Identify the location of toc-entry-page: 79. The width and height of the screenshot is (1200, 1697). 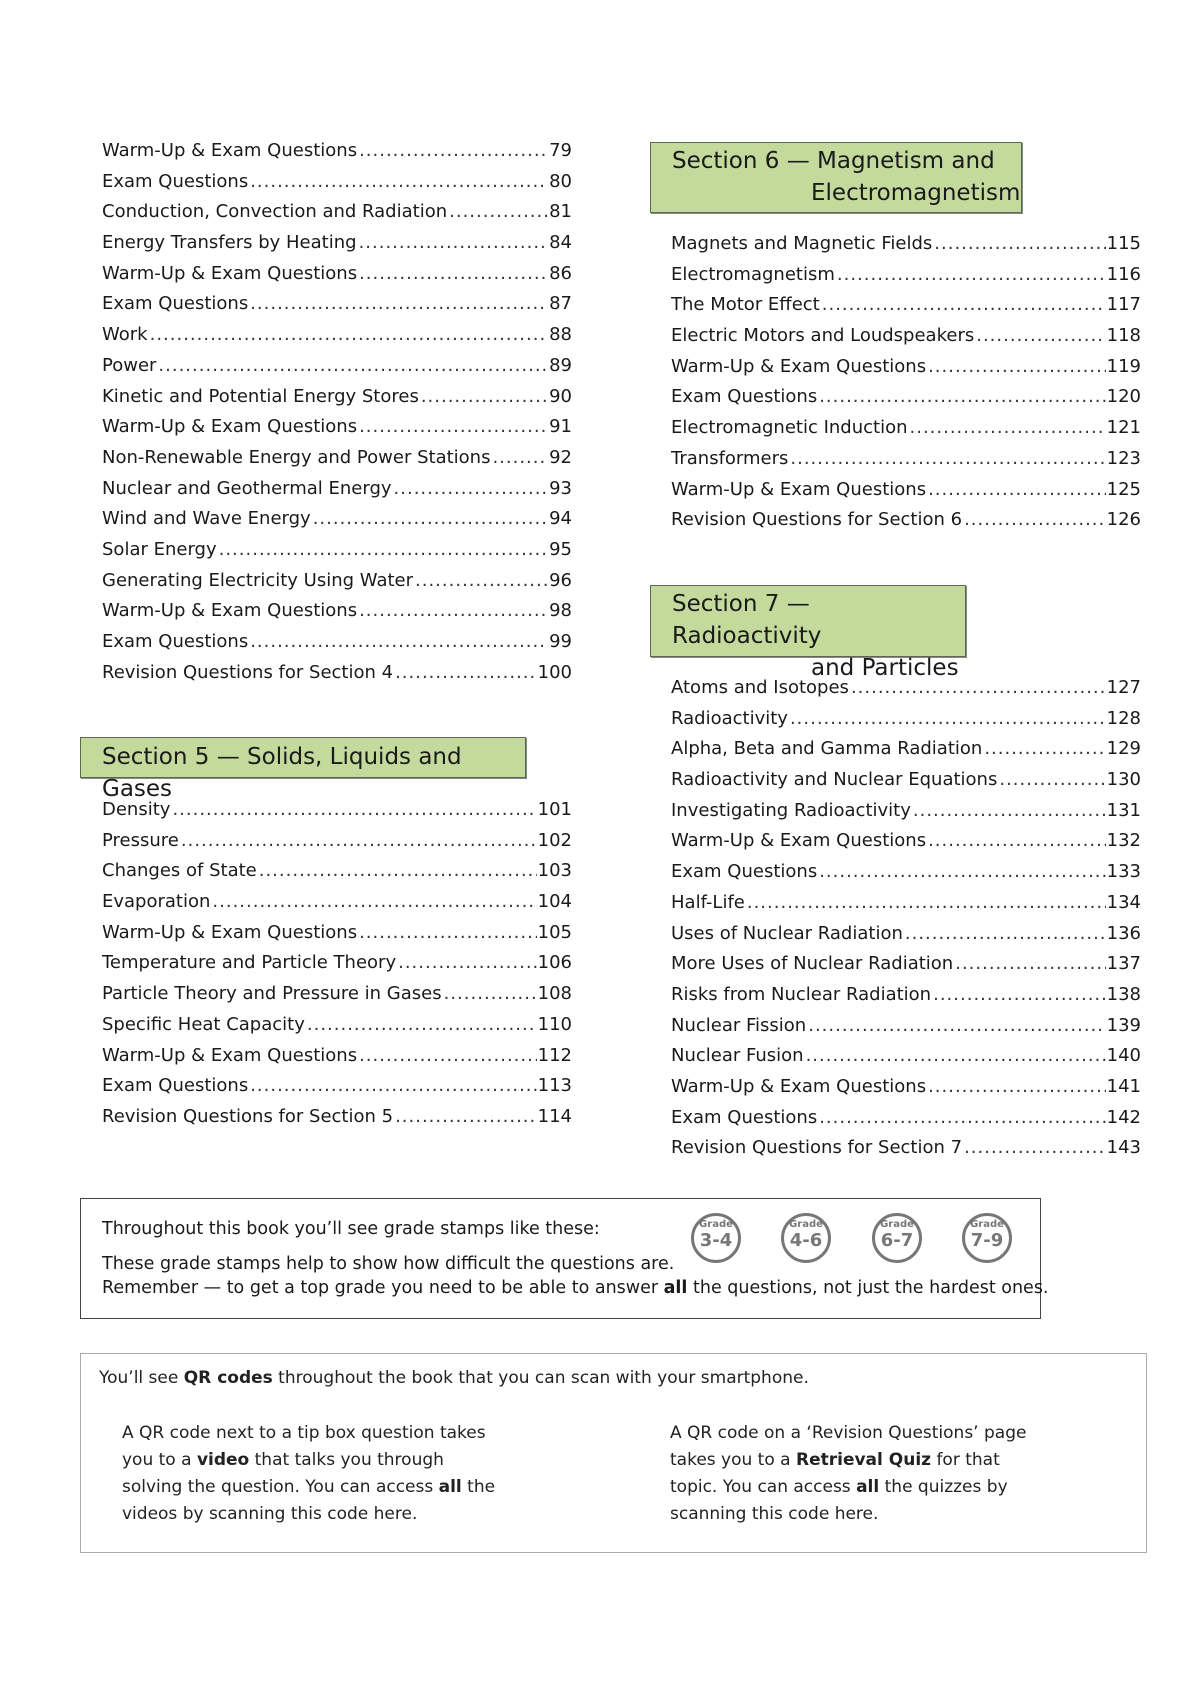
(560, 150).